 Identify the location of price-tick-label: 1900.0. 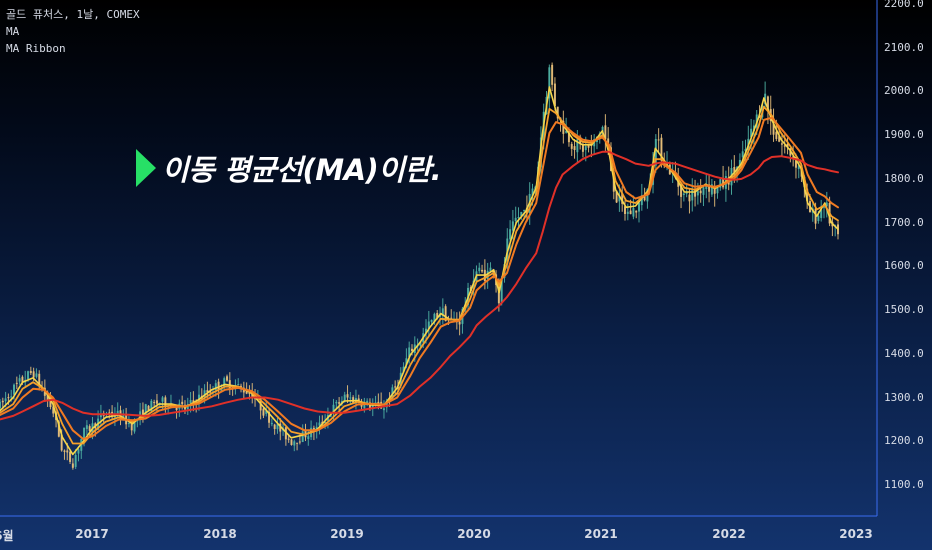
(904, 135).